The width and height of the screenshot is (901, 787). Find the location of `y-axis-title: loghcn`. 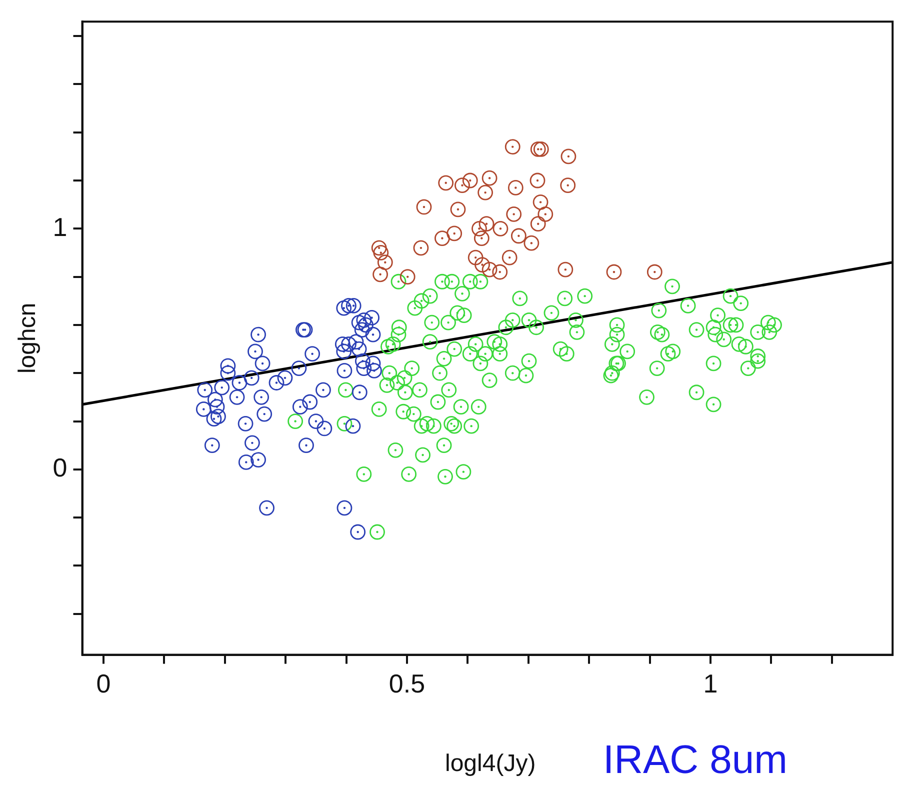

y-axis-title: loghcn is located at coordinates (28, 338).